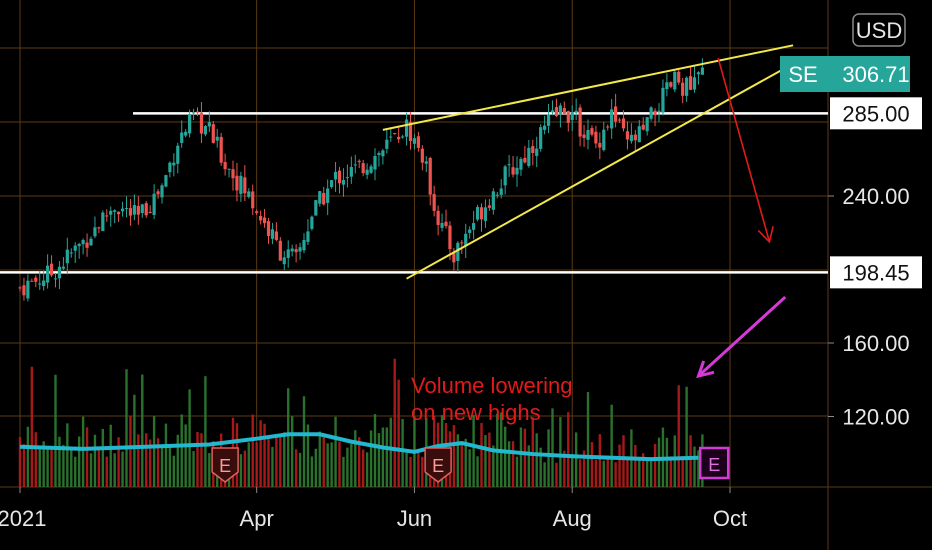 Image resolution: width=932 pixels, height=550 pixels. Describe the element at coordinates (414, 518) in the screenshot. I see `x-tick-label-2: Jun` at that location.